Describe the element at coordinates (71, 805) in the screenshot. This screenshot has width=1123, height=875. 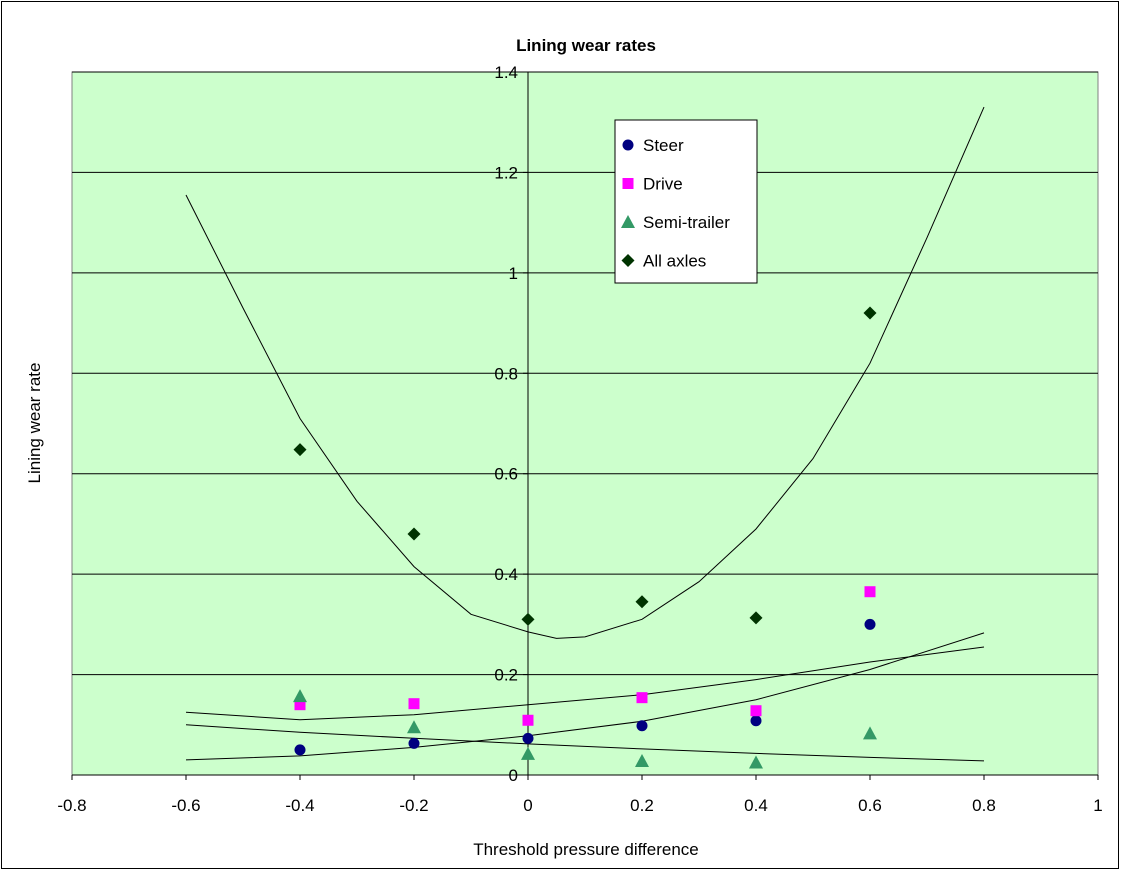
I see `x-tick-label: -0.8` at that location.